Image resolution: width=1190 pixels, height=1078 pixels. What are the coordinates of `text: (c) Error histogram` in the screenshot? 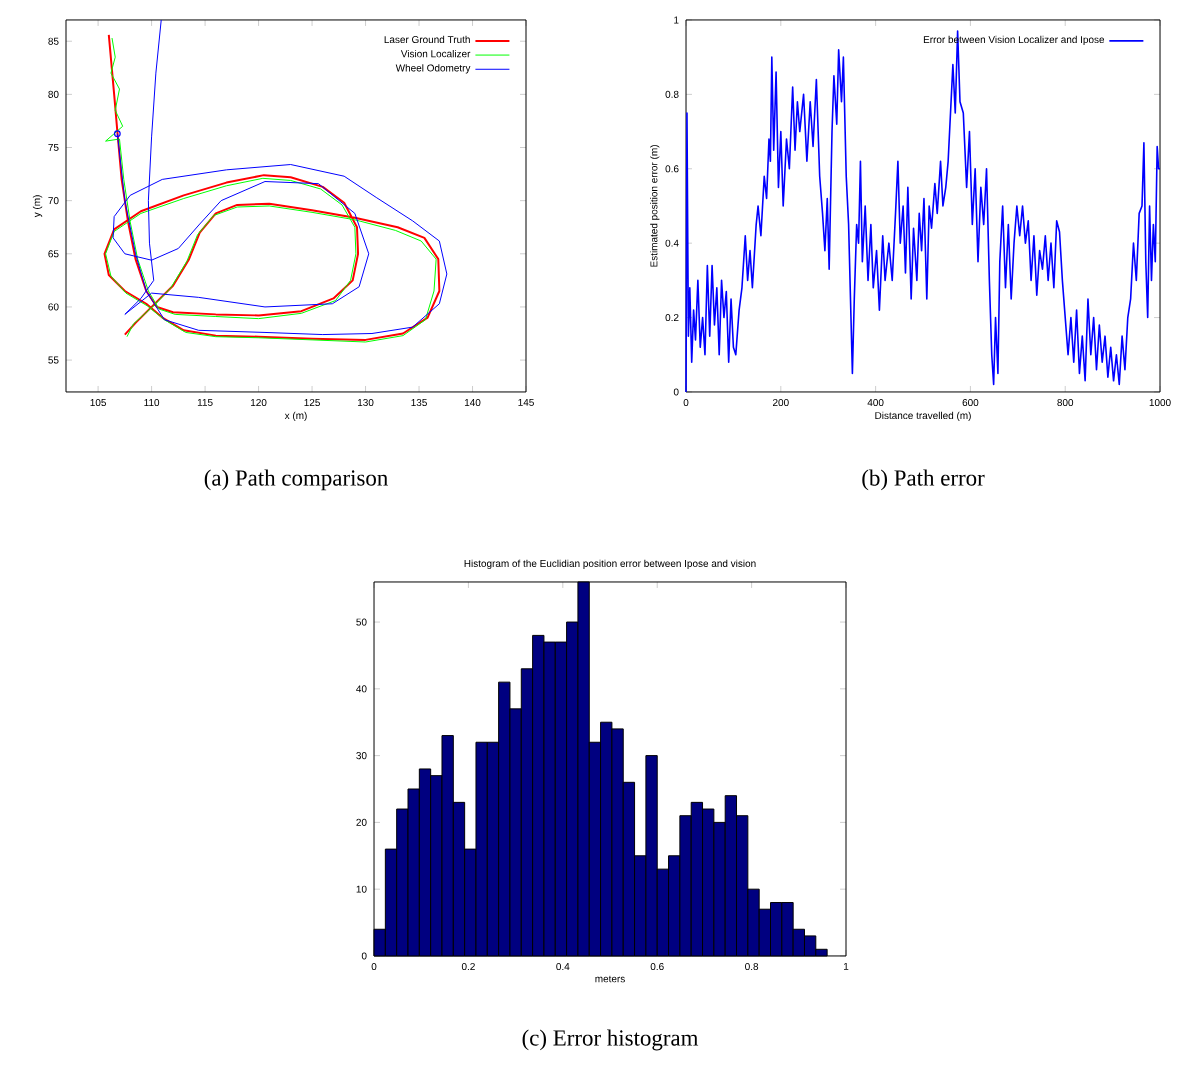 It's located at (610, 1040).